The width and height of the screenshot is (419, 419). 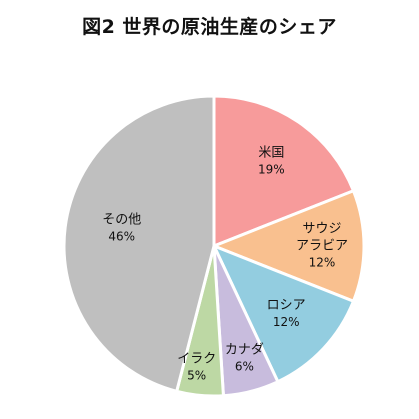 I want to click on slice-category-label: サウジ, so click(x=321, y=229).